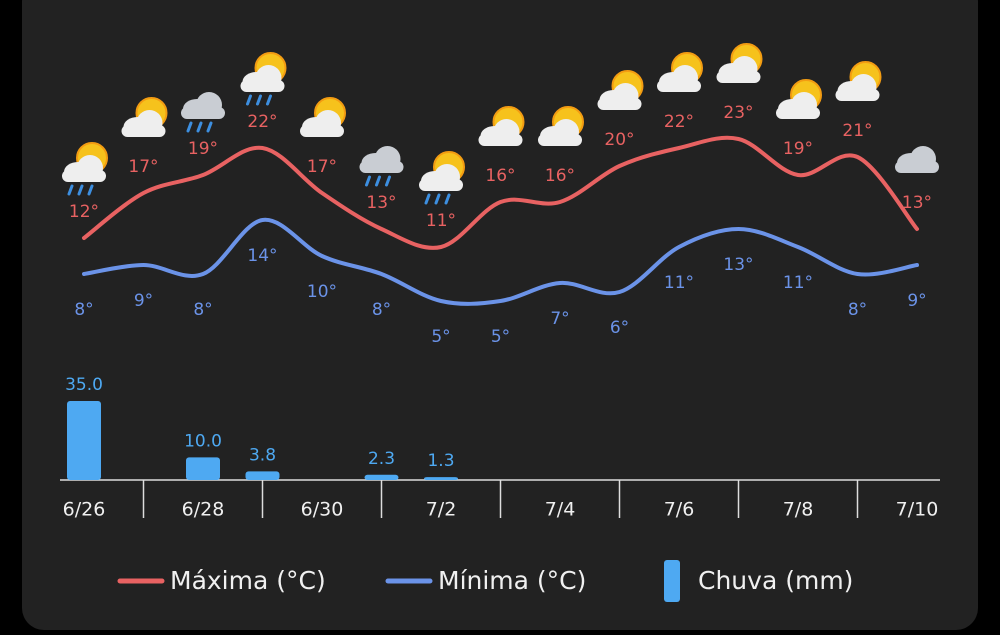 This screenshot has height=635, width=1000. What do you see at coordinates (500, 261) in the screenshot?
I see `line` at bounding box center [500, 261].